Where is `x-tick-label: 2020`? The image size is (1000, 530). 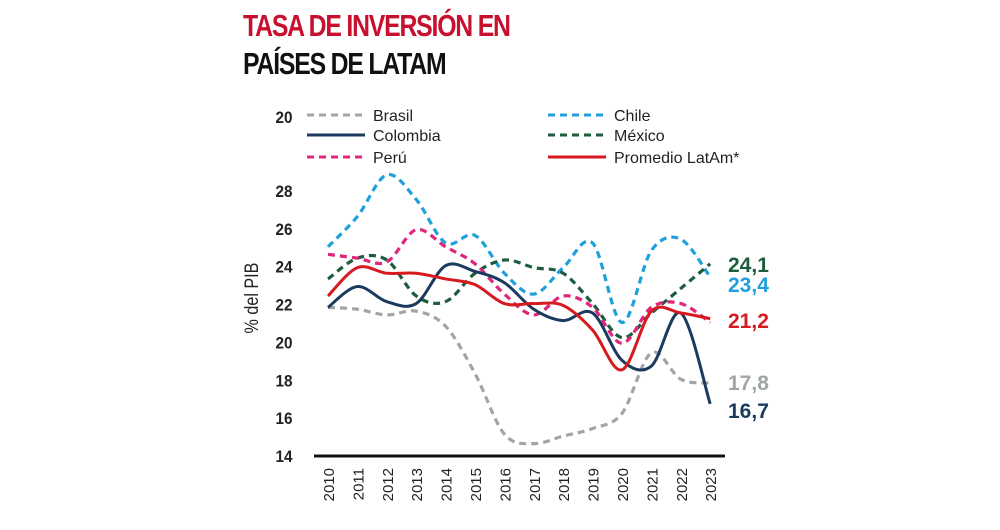
x-tick-label: 2020 is located at coordinates (623, 484).